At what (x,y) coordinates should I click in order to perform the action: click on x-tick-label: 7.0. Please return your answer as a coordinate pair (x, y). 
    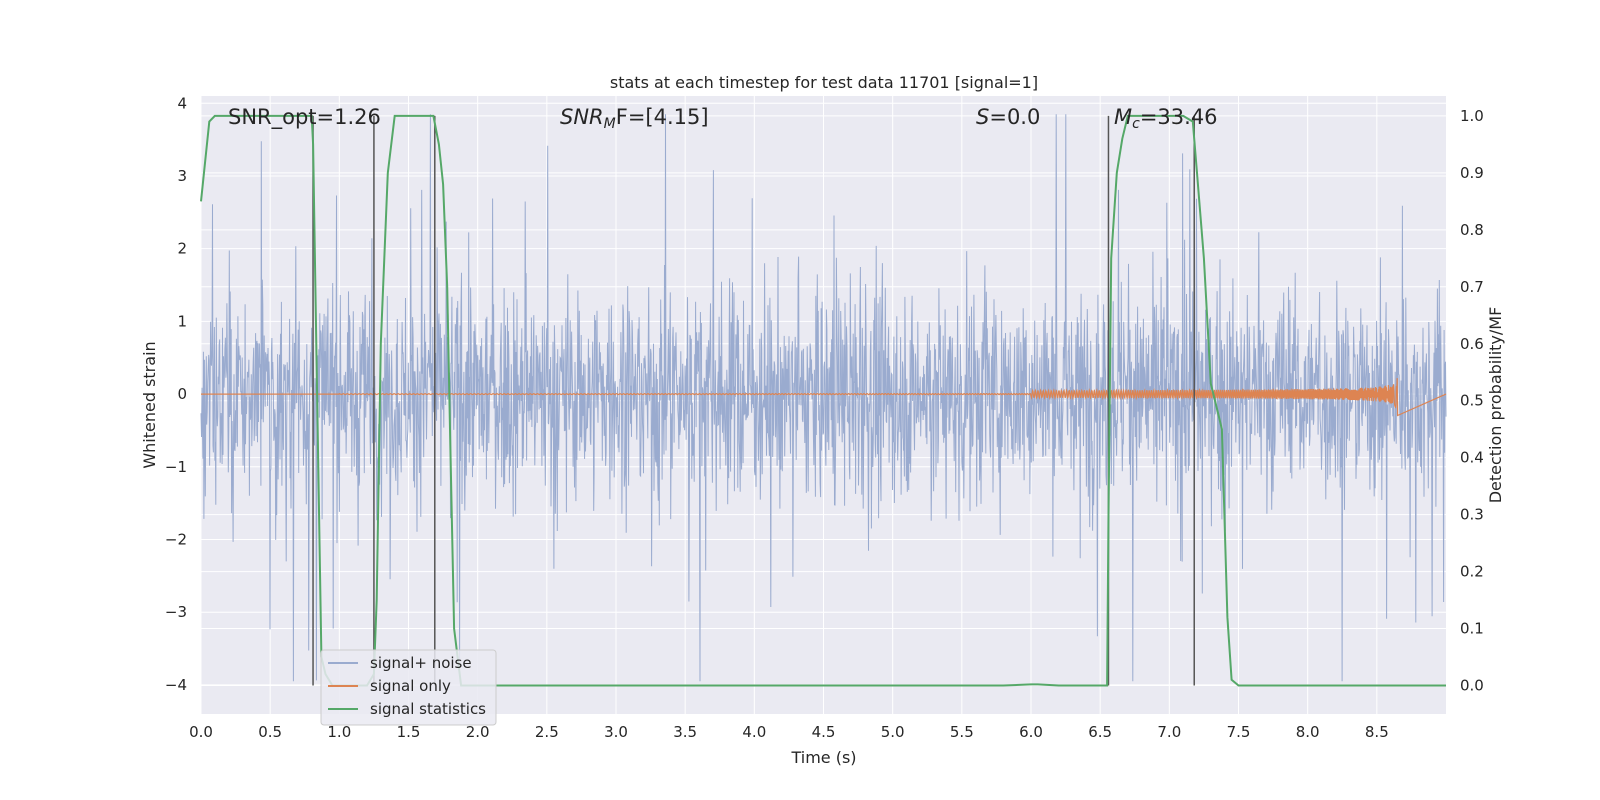
    Looking at the image, I should click on (1169, 732).